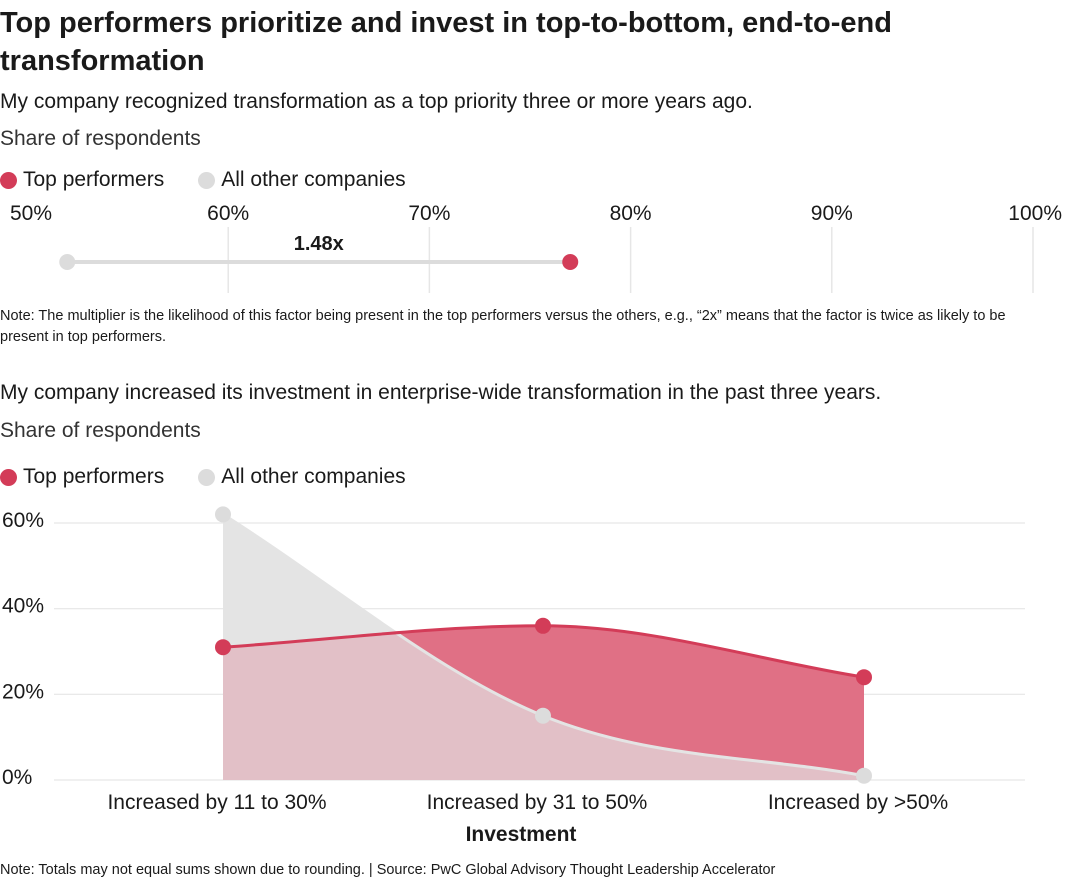 This screenshot has height=882, width=1080. What do you see at coordinates (537, 802) in the screenshot?
I see `x-category-label: Increased by 31 to 50%` at bounding box center [537, 802].